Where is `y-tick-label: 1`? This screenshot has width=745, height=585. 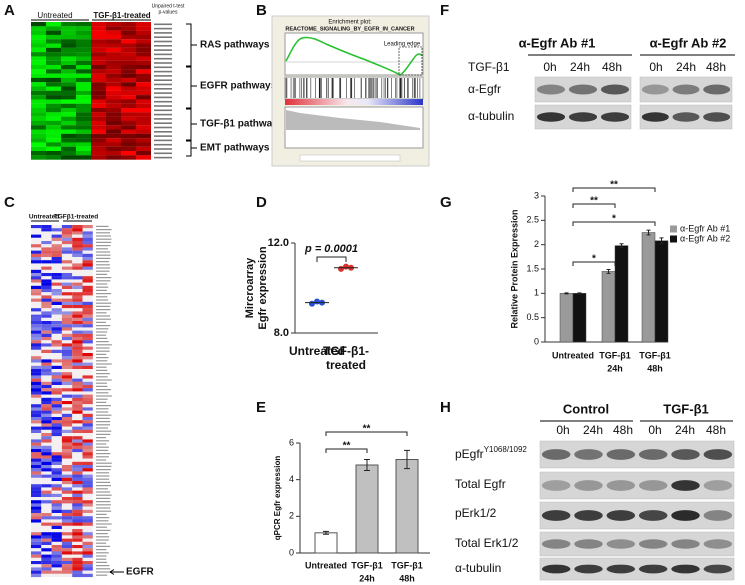 y-tick-label: 1 is located at coordinates (536, 293).